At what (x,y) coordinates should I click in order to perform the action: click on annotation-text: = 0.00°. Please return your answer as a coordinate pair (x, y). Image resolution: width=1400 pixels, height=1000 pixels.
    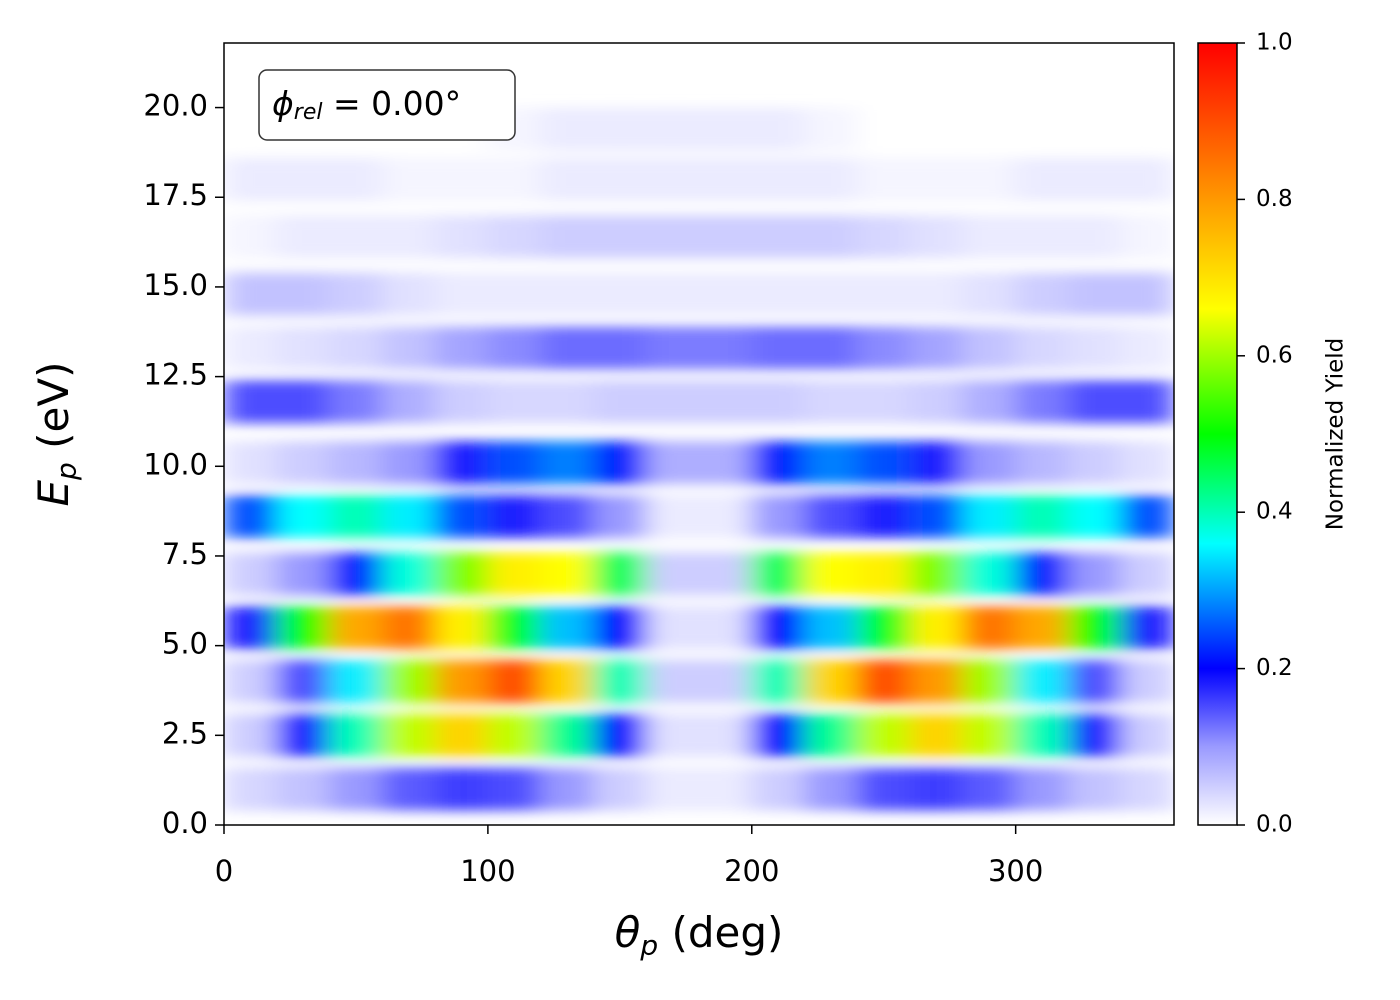
    Looking at the image, I should click on (391, 103).